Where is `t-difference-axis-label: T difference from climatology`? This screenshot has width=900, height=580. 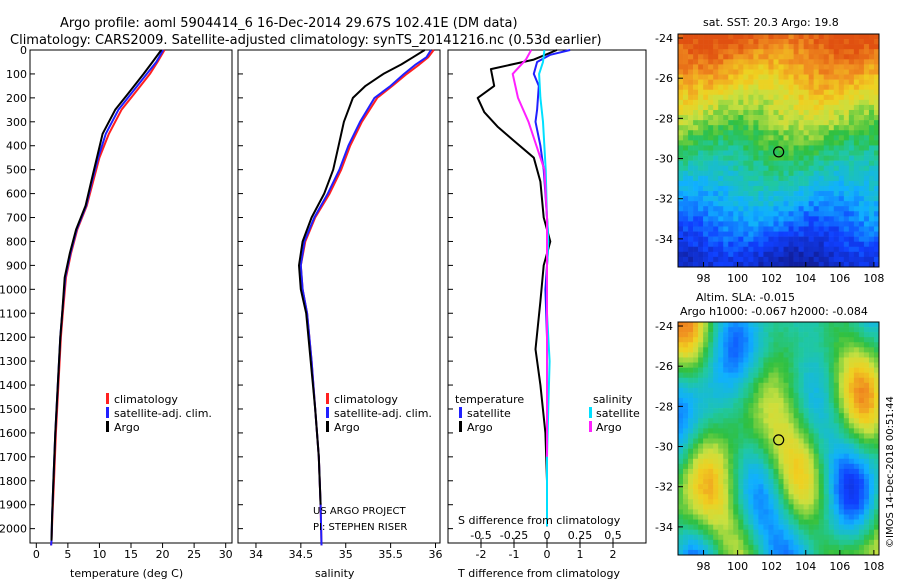 t-difference-axis-label: T difference from climatology is located at coordinates (538, 573).